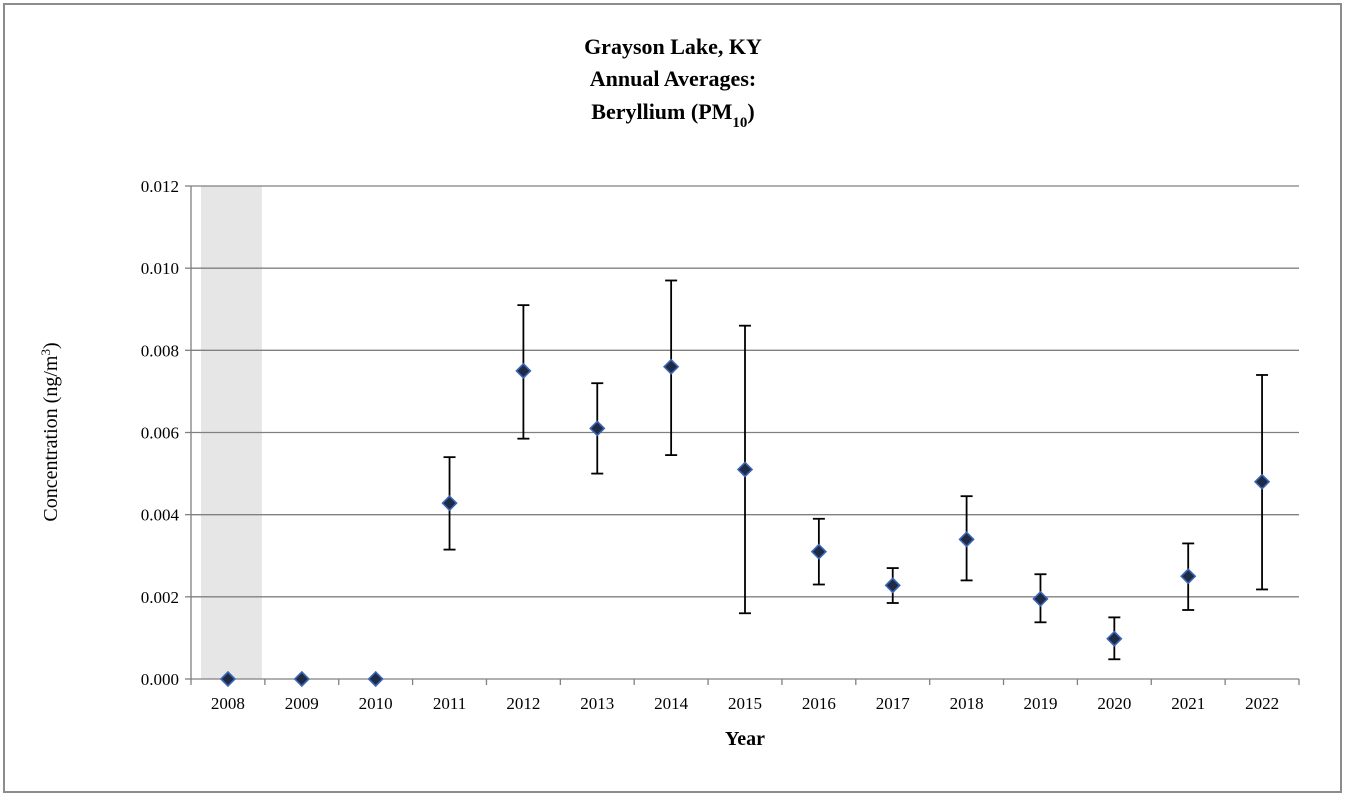 The image size is (1349, 800). Describe the element at coordinates (1114, 703) in the screenshot. I see `x-tick-label: 2020` at that location.